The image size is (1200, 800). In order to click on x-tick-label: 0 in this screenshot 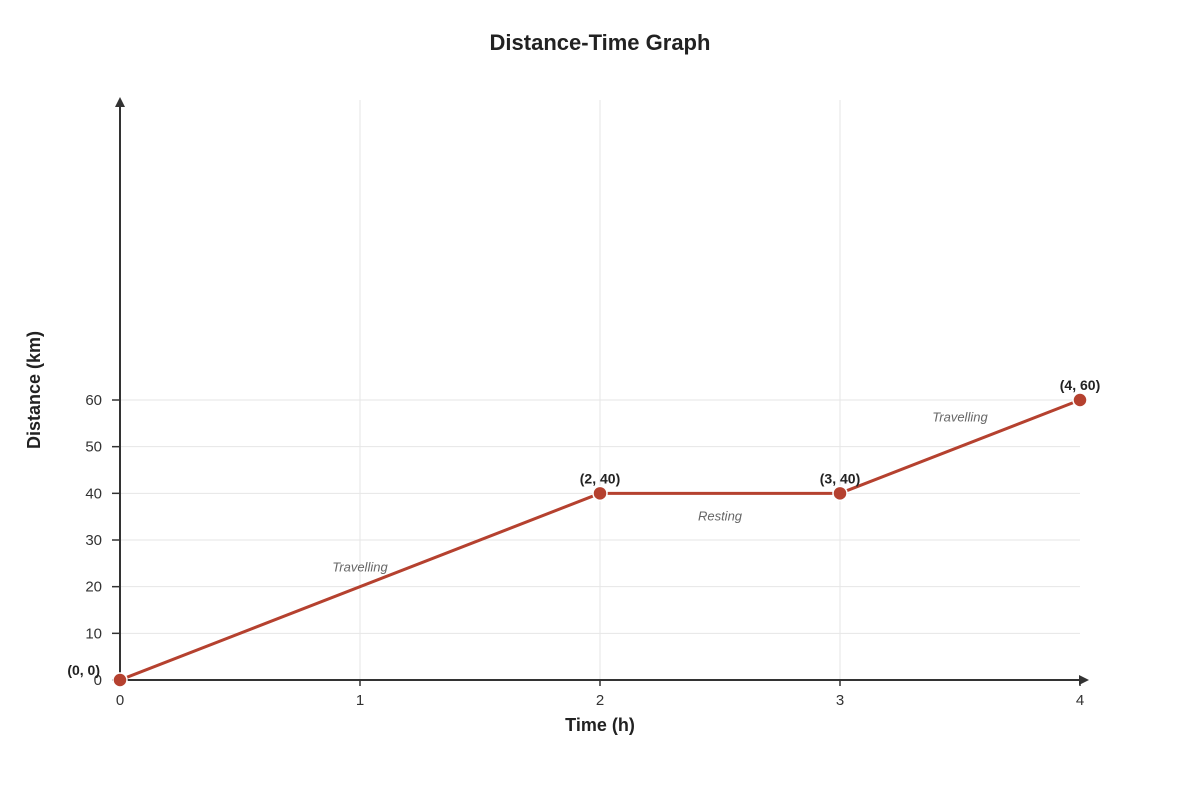, I will do `click(120, 700)`.